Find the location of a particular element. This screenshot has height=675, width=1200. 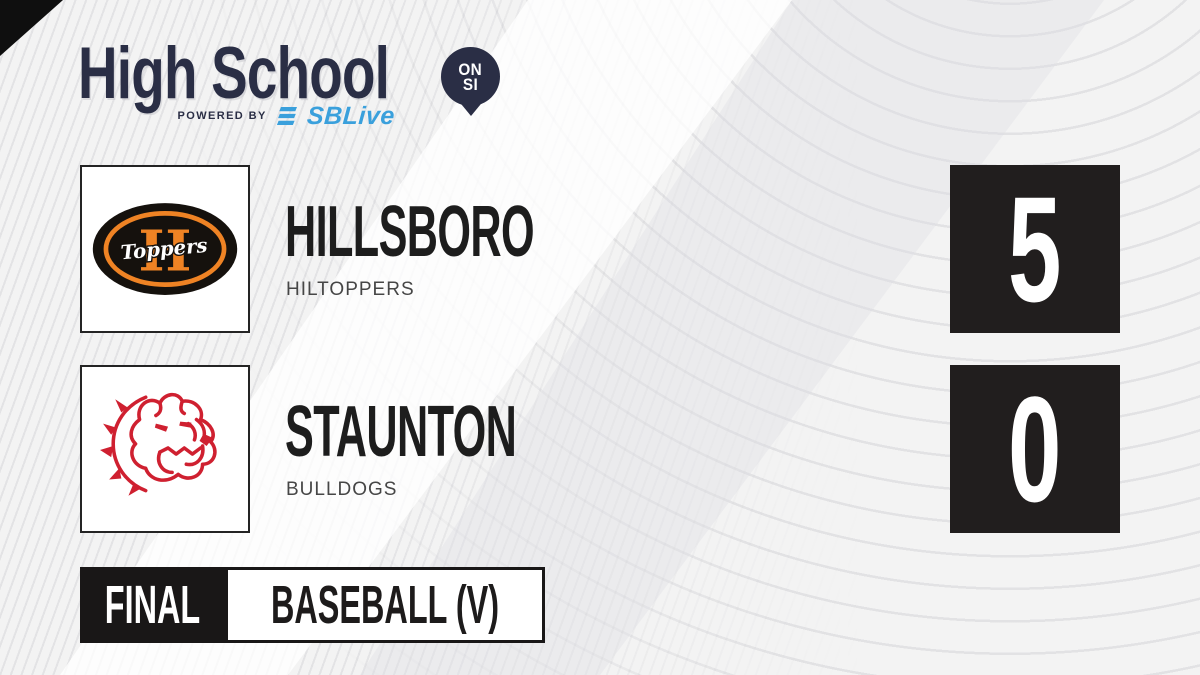

team1-score: 5 is located at coordinates (1035, 249).